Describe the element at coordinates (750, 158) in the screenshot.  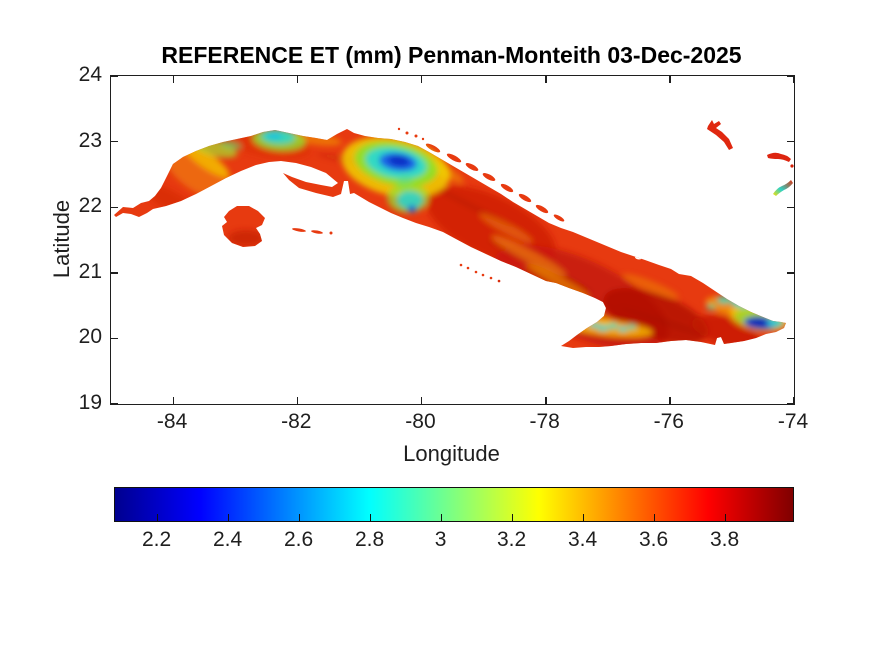
I see `bahamas-islands` at that location.